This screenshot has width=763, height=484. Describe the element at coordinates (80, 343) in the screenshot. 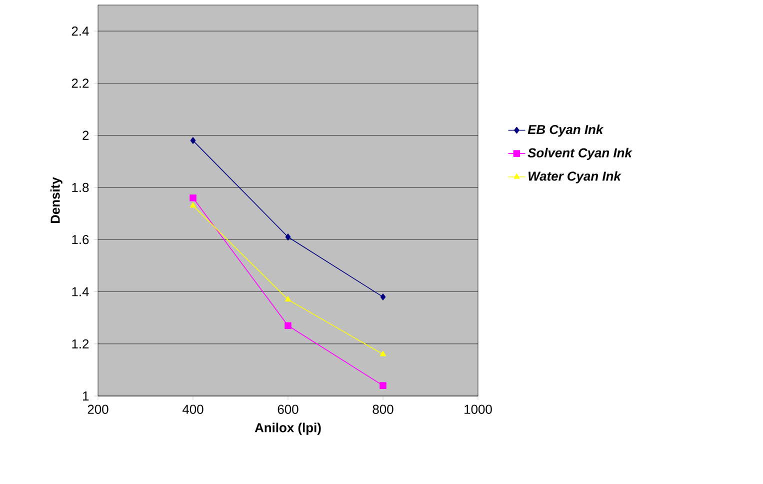

I see `y-tick-label: 1.2` at that location.